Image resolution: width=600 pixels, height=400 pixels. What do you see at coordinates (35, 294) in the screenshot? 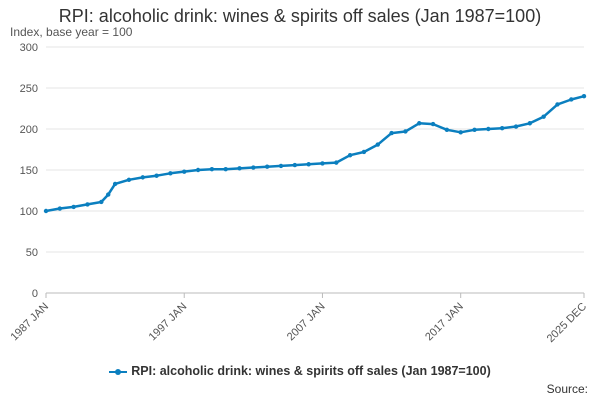
I see `y-tick-label-0: 0` at bounding box center [35, 294].